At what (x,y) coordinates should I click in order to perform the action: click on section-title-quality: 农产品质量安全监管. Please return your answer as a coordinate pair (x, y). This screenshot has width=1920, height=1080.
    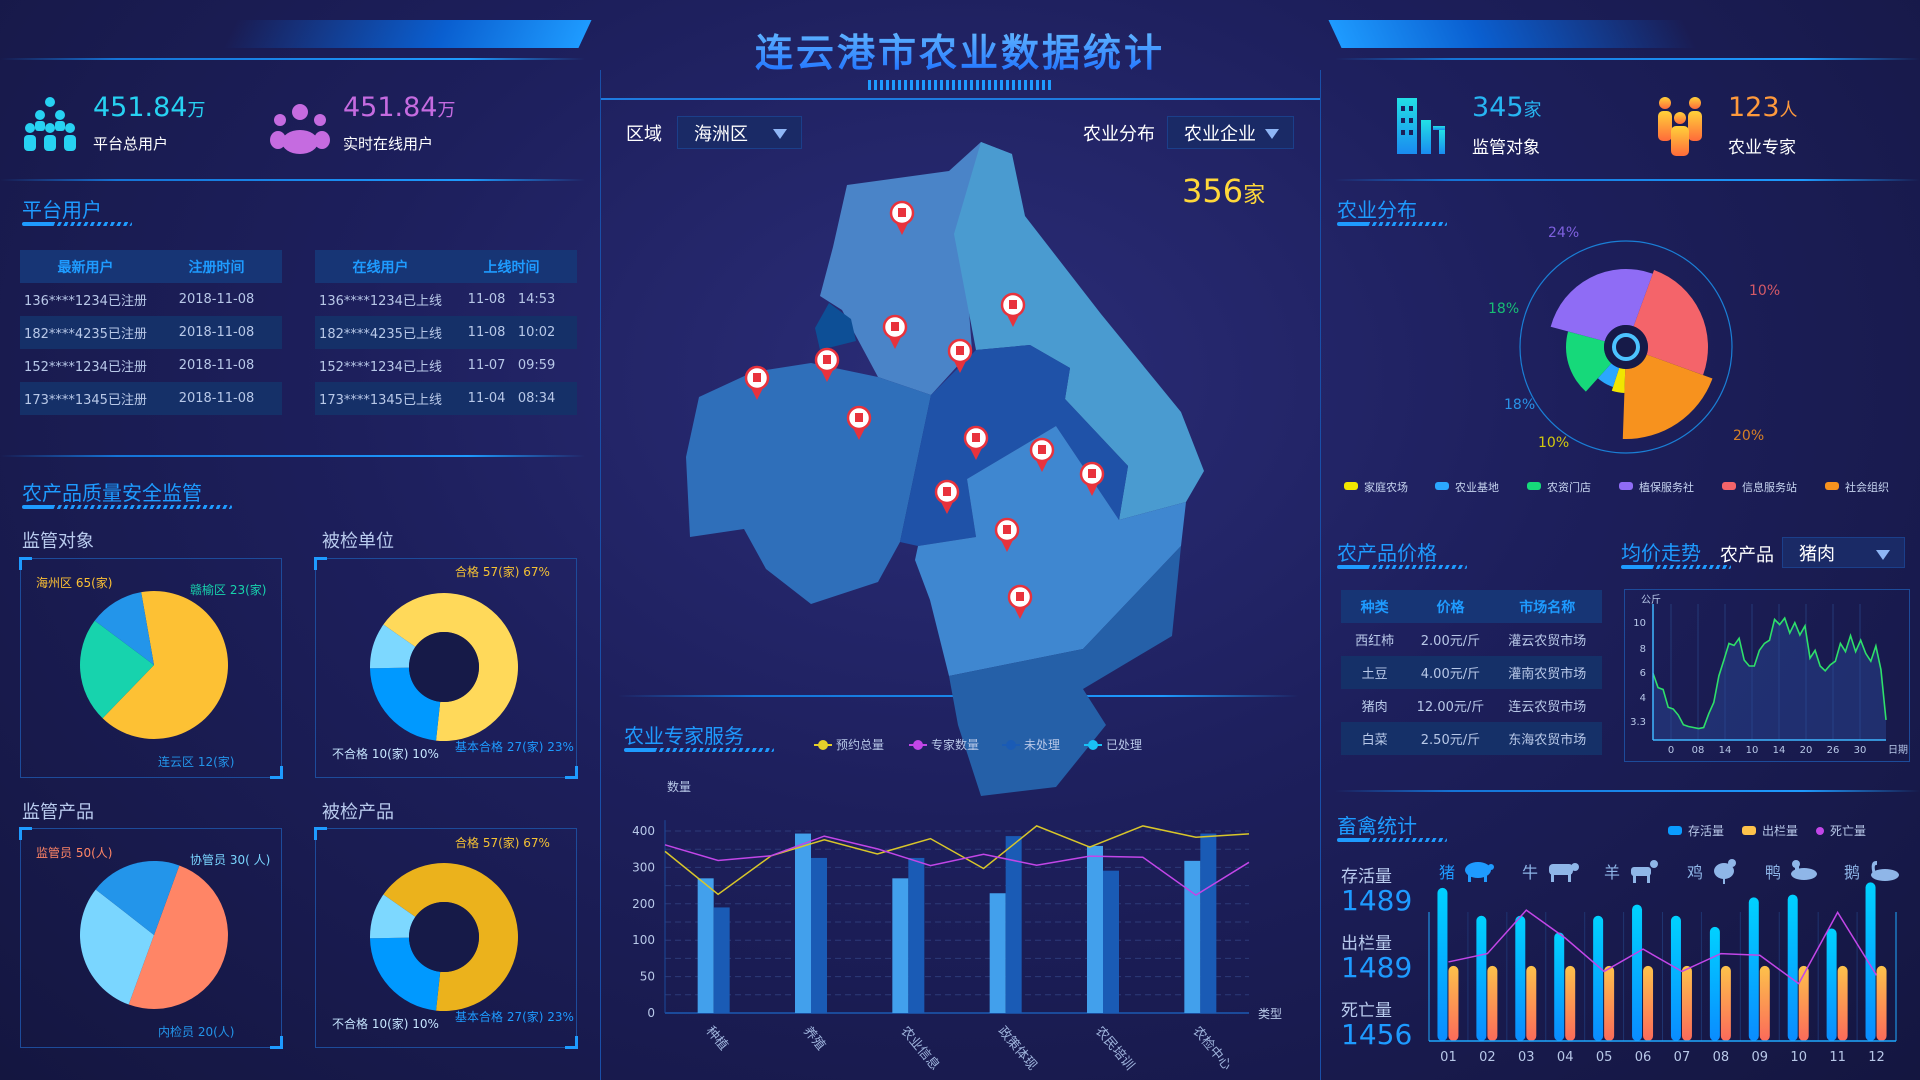
    Looking at the image, I should click on (127, 493).